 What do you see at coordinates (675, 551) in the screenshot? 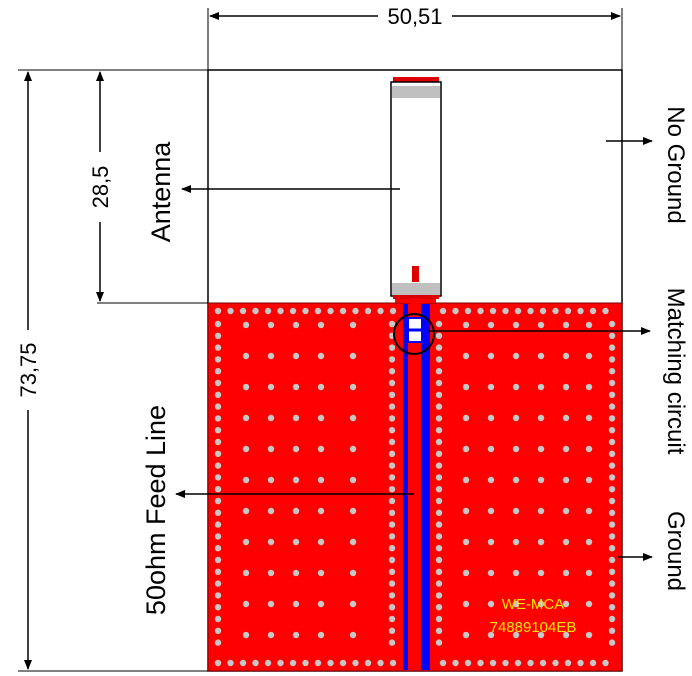
I see `ground-label: Ground` at bounding box center [675, 551].